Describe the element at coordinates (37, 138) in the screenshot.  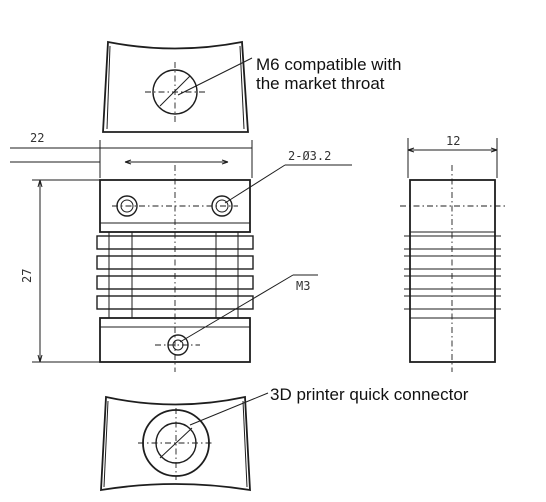
I see `width-dimension-label: 22` at that location.